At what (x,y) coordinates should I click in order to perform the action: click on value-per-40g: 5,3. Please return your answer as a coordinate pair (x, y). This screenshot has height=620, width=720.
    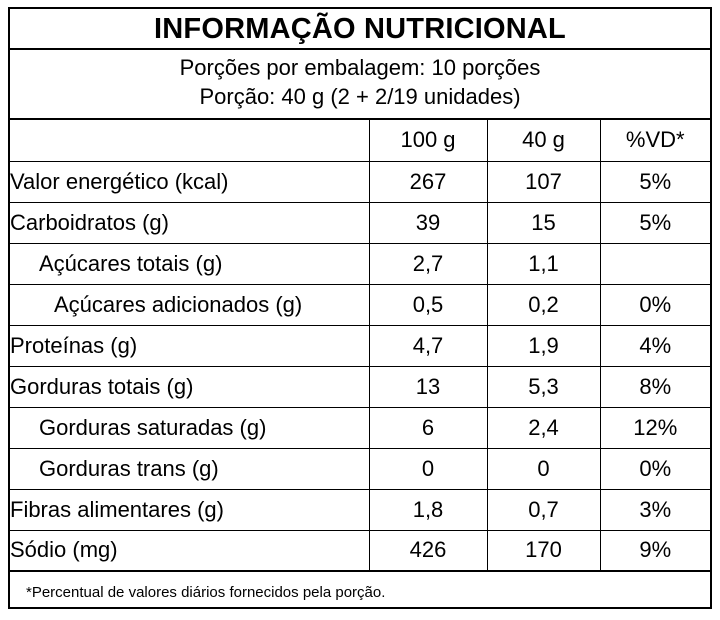
    Looking at the image, I should click on (543, 386).